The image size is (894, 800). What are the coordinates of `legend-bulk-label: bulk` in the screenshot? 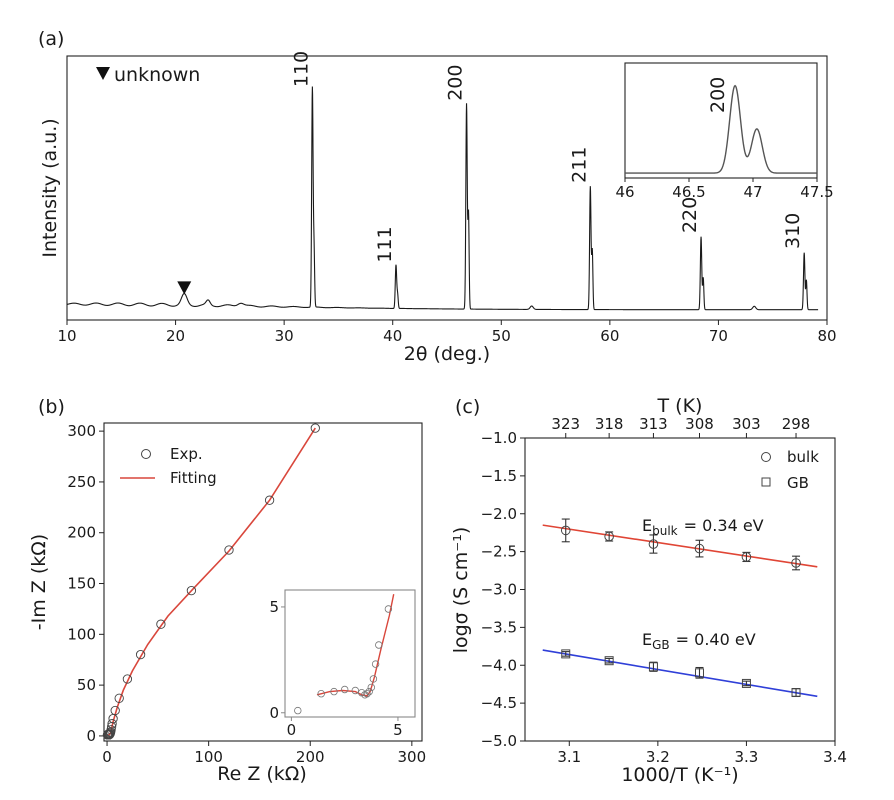 It's located at (803, 457).